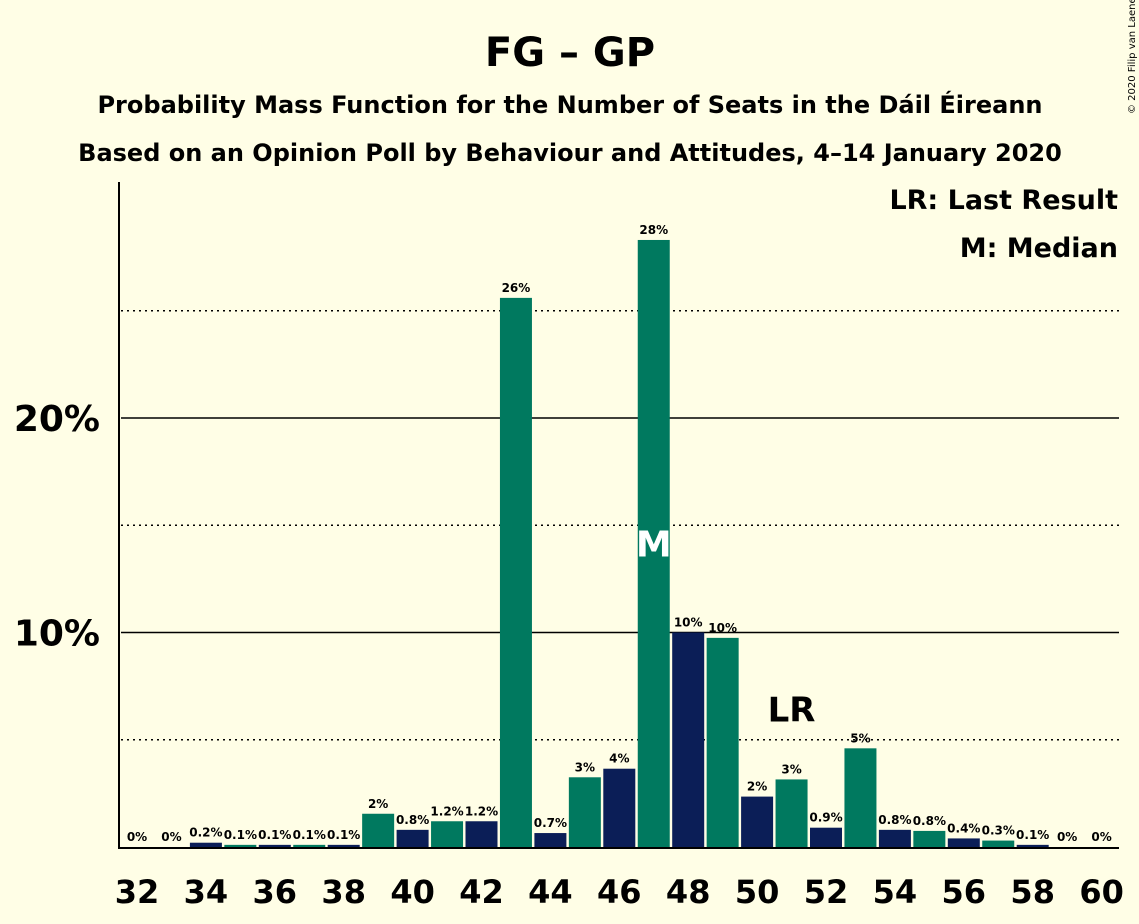 Image resolution: width=1139 pixels, height=924 pixels. I want to click on x-tick-label: 52, so click(826, 892).